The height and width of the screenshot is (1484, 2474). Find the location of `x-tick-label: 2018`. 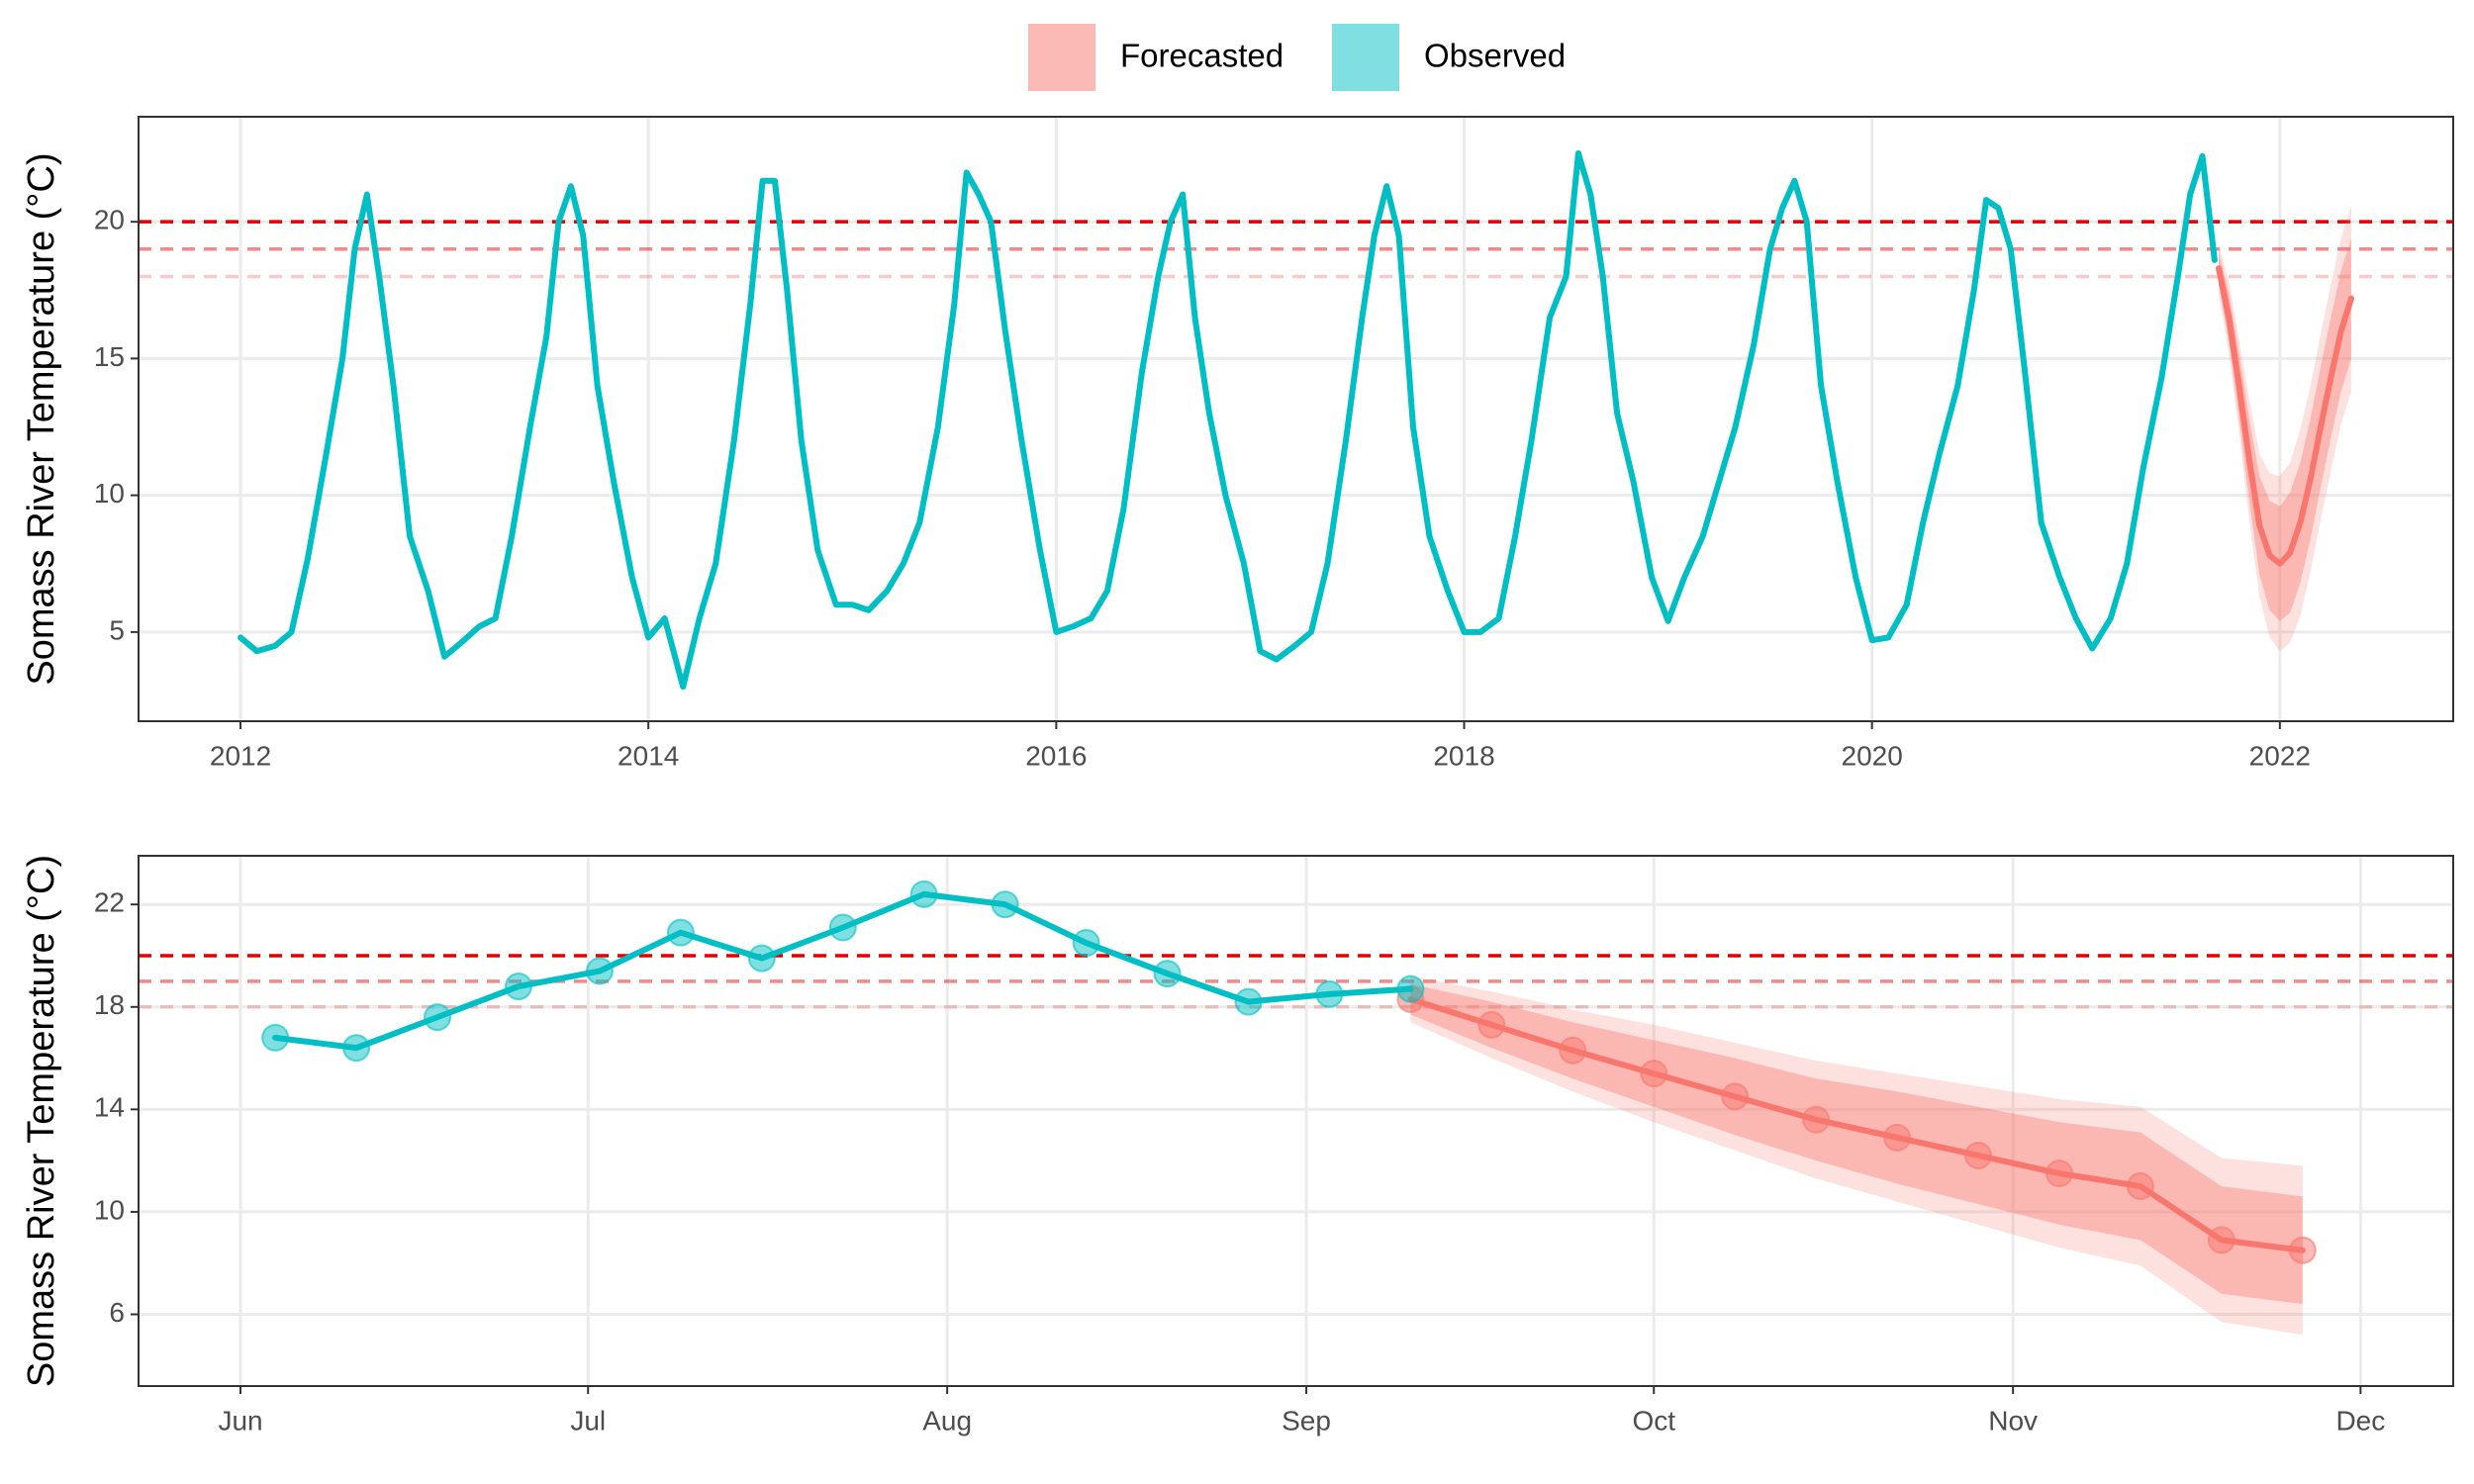

x-tick-label: 2018 is located at coordinates (1464, 755).